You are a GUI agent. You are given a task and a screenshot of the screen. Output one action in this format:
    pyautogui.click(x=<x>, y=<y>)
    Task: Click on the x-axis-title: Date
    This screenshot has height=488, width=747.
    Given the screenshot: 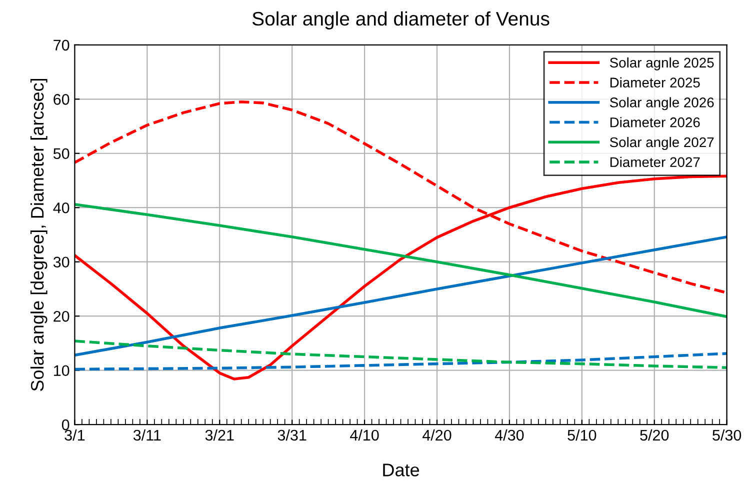 What is the action you would take?
    pyautogui.click(x=401, y=470)
    